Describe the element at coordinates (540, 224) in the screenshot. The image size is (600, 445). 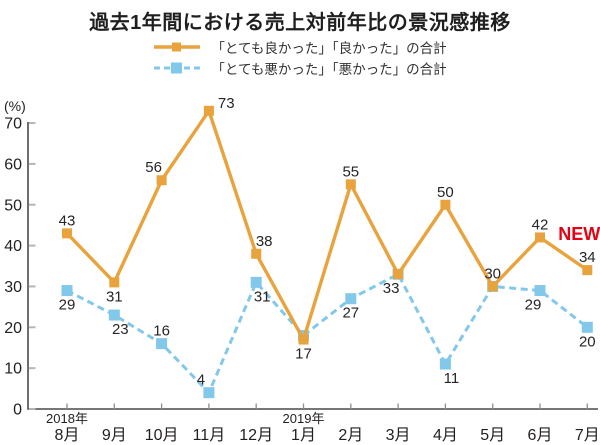
I see `good-value-label: 42` at that location.